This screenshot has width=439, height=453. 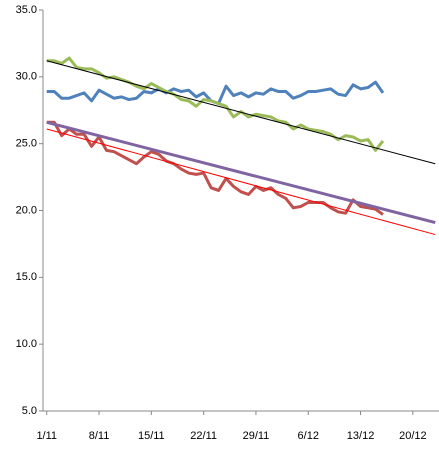 I want to click on x-tick-label: 29/11, so click(x=256, y=436).